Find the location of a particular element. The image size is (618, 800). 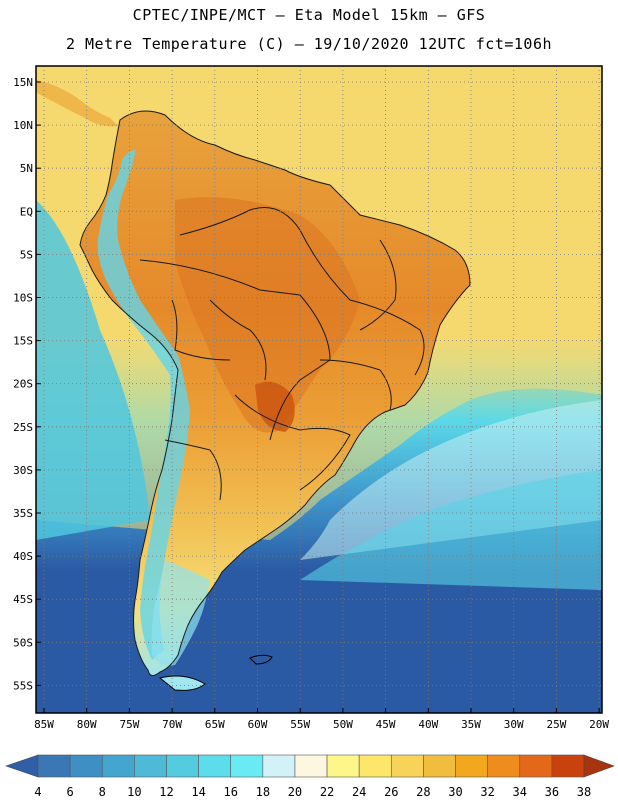

chart-title-line1: CPTEC/INPE/MCT – Eta Model 15km – GFS is located at coordinates (309, 15).